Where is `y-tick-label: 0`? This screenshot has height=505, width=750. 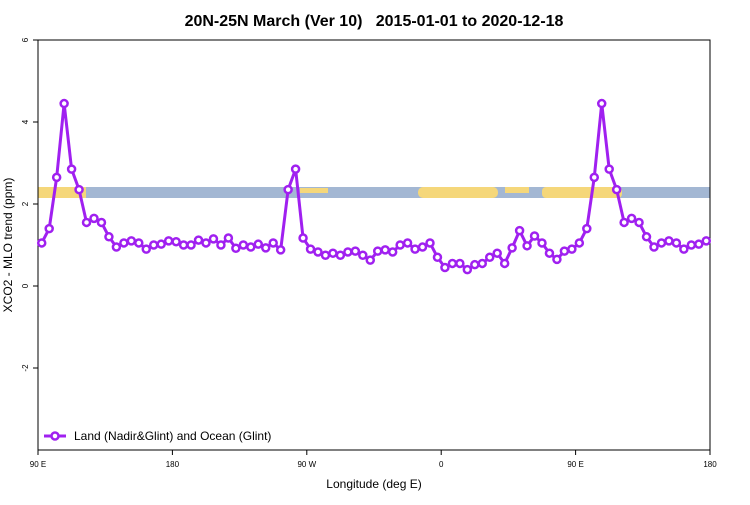
y-tick-label: 0 is located at coordinates (25, 285).